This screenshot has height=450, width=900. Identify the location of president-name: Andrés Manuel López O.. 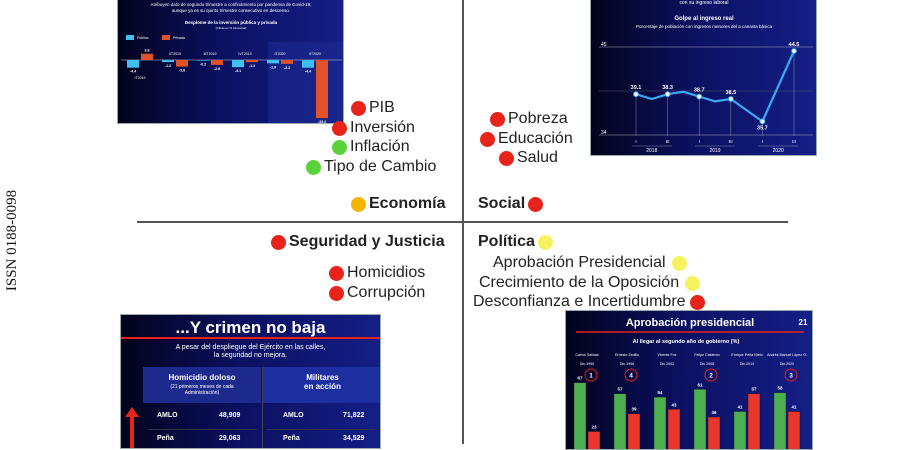
(787, 355).